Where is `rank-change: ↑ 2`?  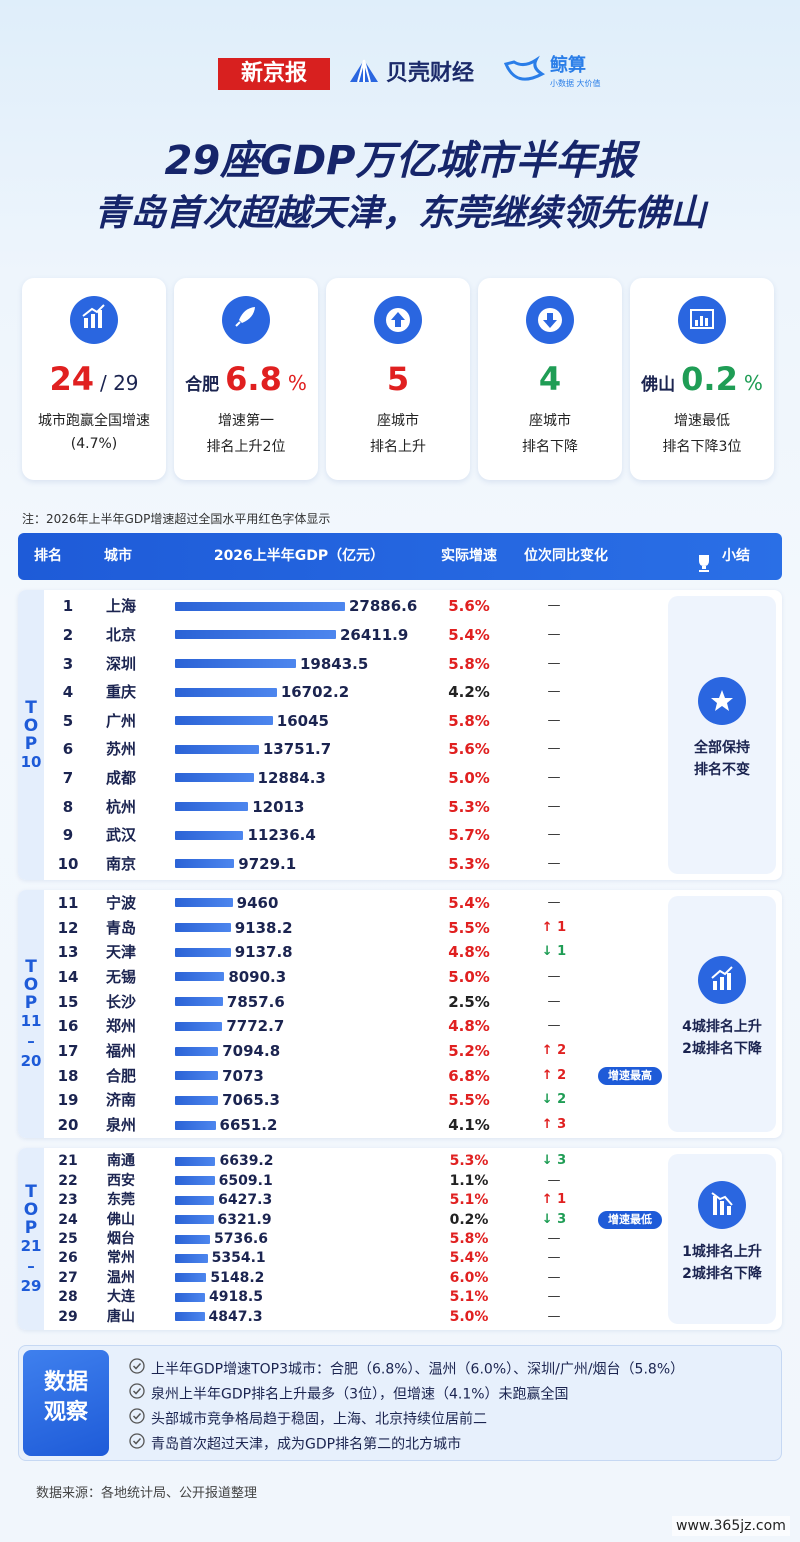 rank-change: ↑ 2 is located at coordinates (554, 1075).